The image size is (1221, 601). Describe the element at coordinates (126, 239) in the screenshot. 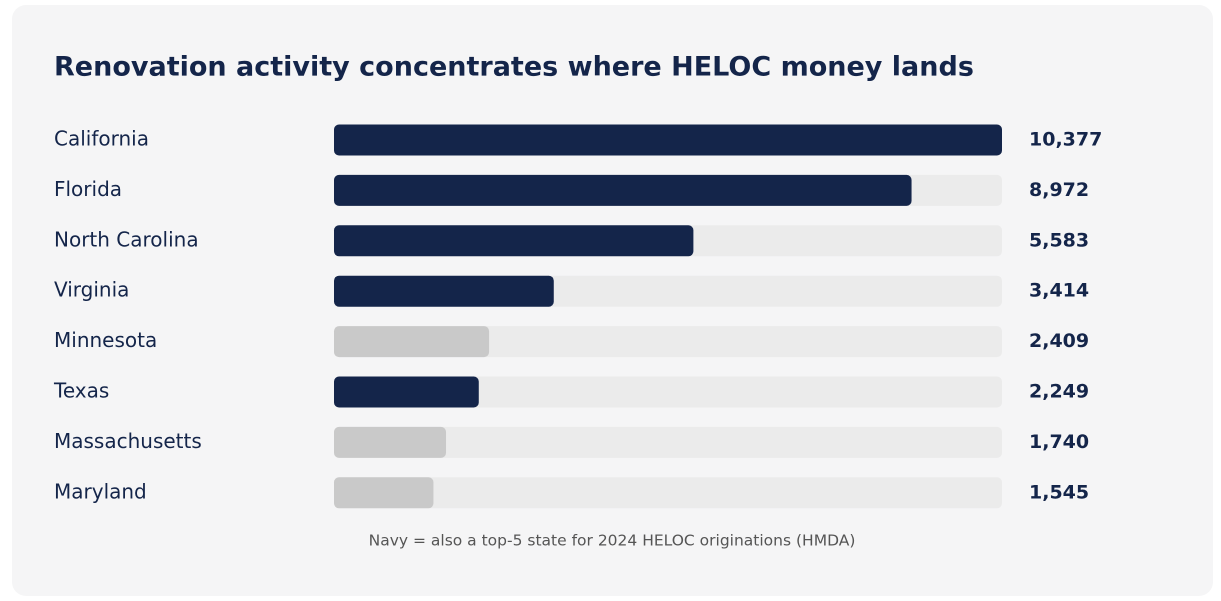

I see `category-label: North Carolina` at that location.